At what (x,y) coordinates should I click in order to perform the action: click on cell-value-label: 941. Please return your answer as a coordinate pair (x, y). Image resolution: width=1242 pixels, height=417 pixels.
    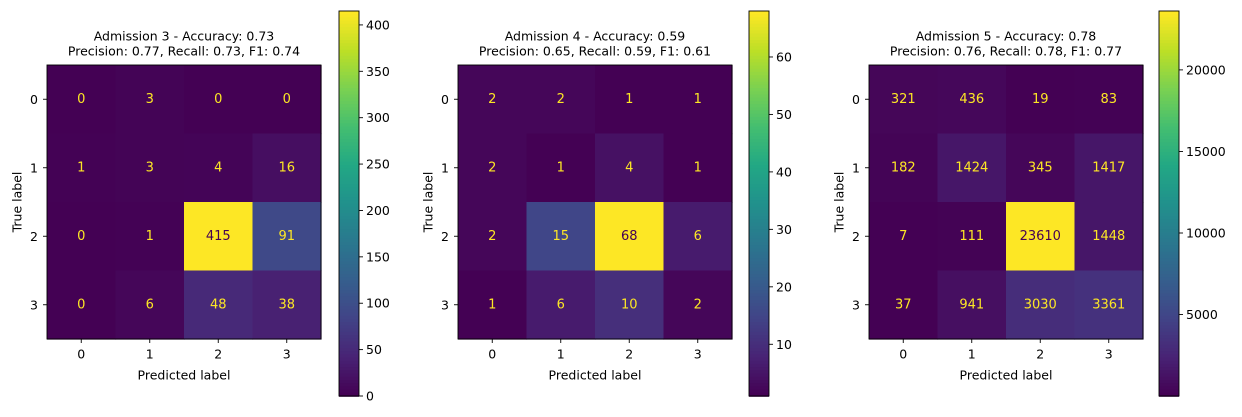
    Looking at the image, I should click on (971, 304).